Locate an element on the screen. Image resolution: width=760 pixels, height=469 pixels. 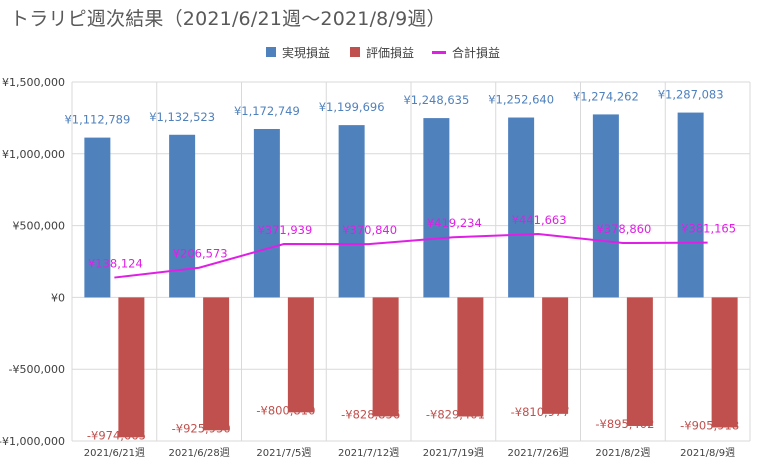
legend: 実現損益 評価損益 合計損益 is located at coordinates (380, 52).